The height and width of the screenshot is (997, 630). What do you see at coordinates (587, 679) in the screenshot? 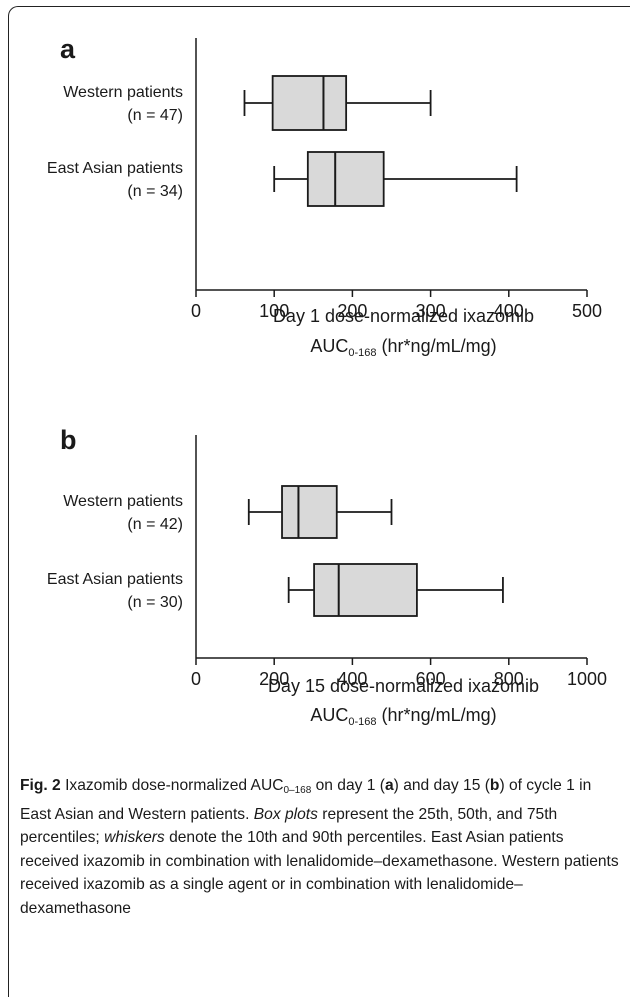
I see `panel-b-x-tick-label: 1000` at bounding box center [587, 679].